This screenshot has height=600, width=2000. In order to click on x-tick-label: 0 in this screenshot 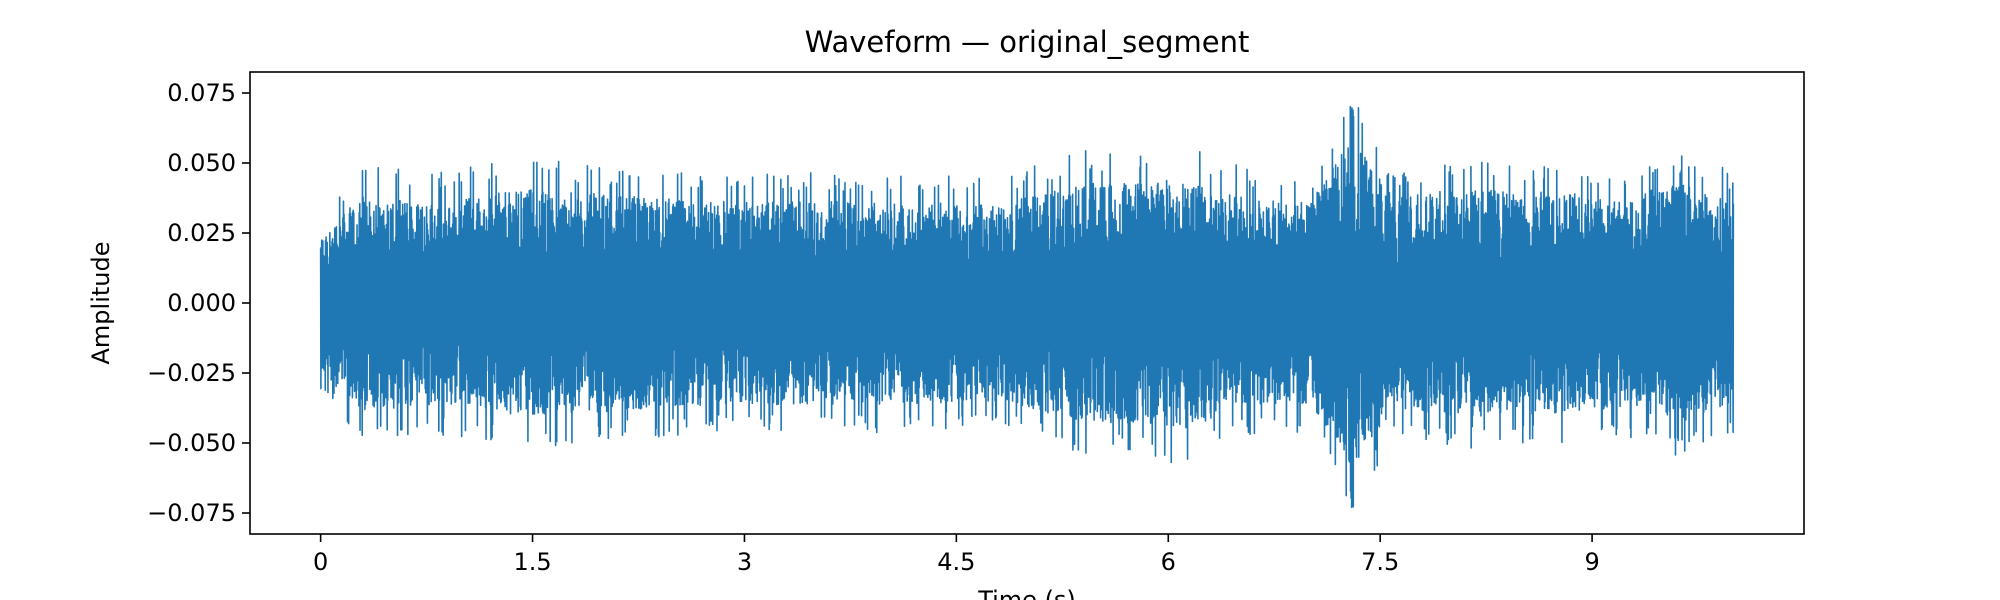, I will do `click(320, 562)`.